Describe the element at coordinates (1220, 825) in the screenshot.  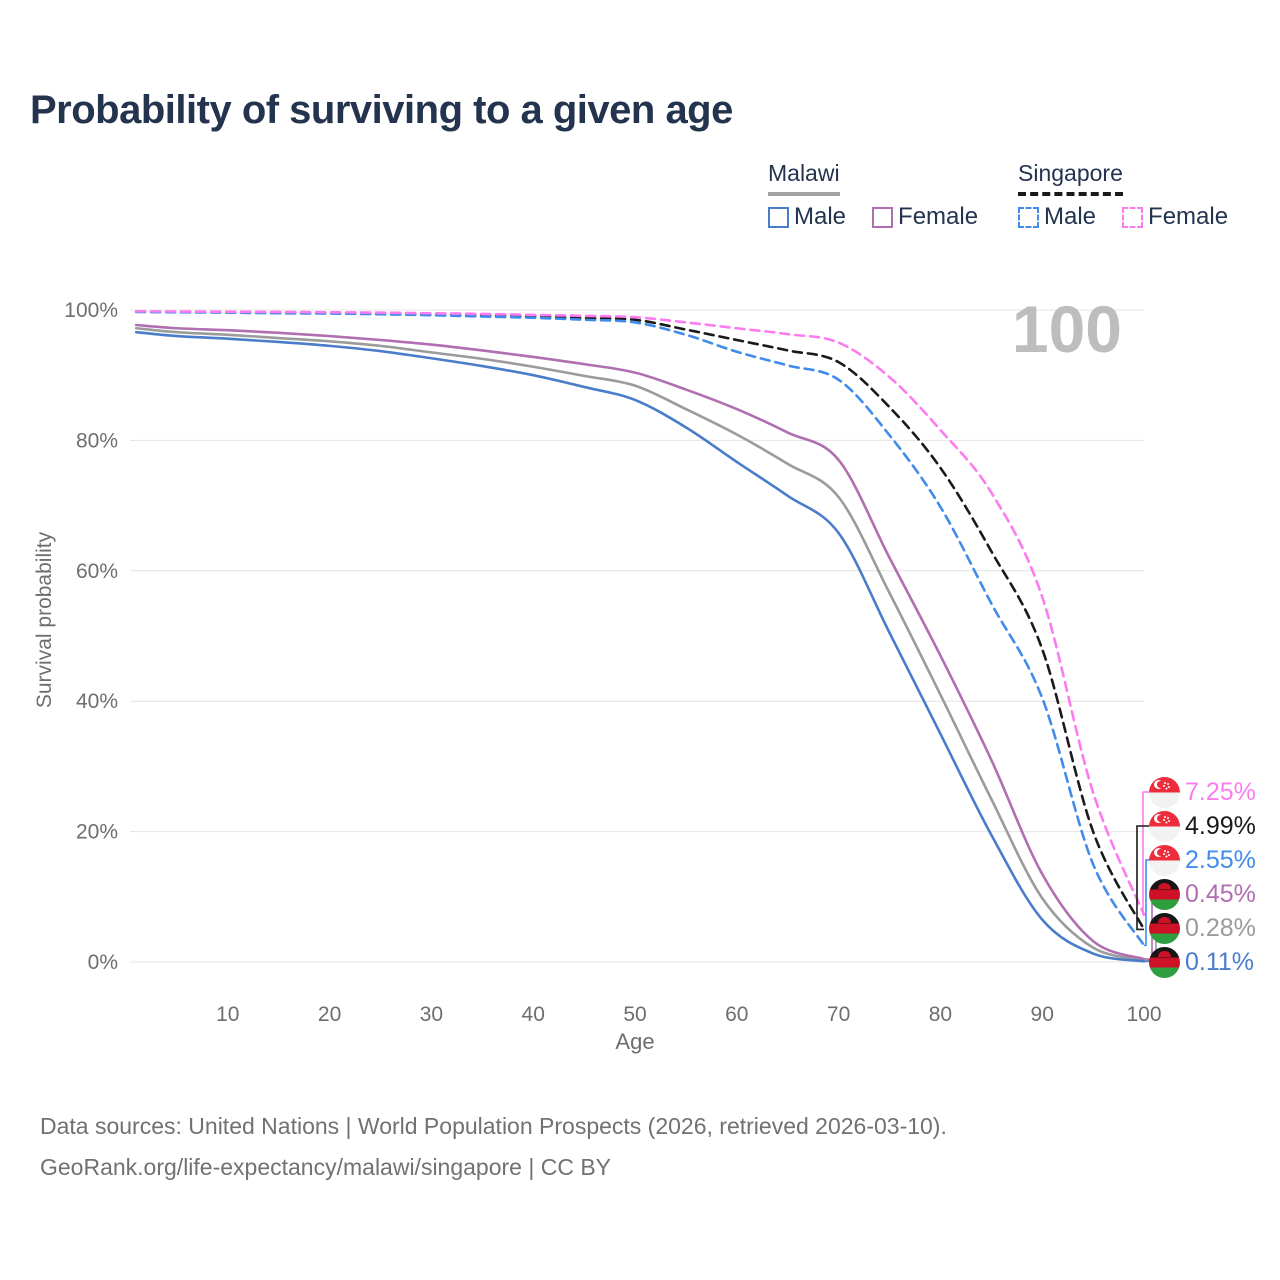
I see `end-value-singapore-both: 4.99%` at that location.